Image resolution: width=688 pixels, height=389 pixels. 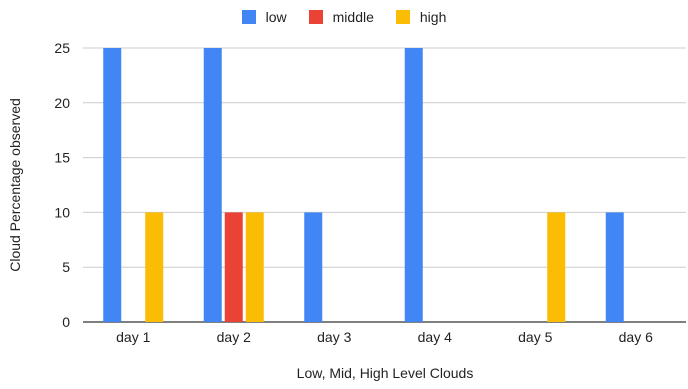 I want to click on y-tick-label: 10, so click(x=62, y=212).